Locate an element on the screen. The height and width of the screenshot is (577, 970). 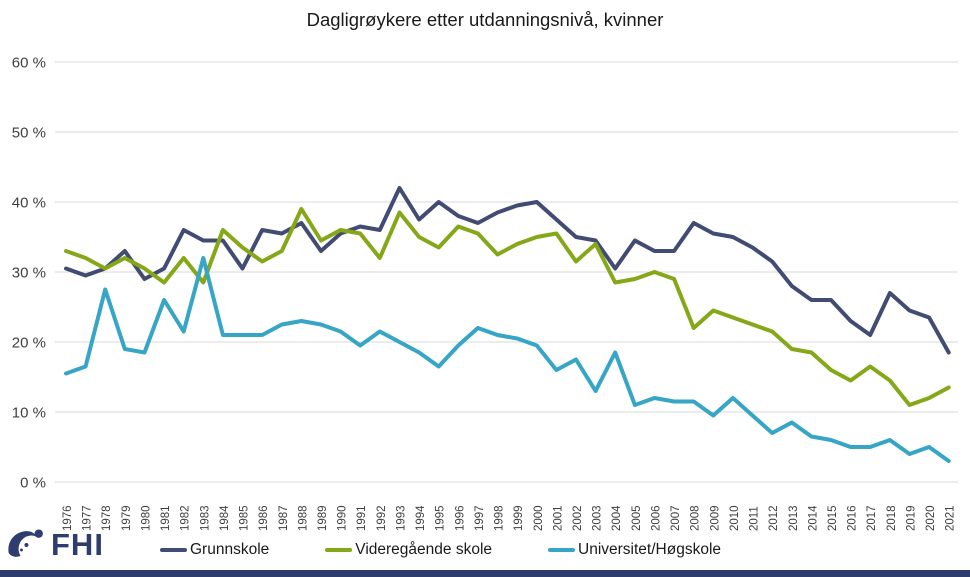
legend-item: Grunnskole is located at coordinates (214, 550).